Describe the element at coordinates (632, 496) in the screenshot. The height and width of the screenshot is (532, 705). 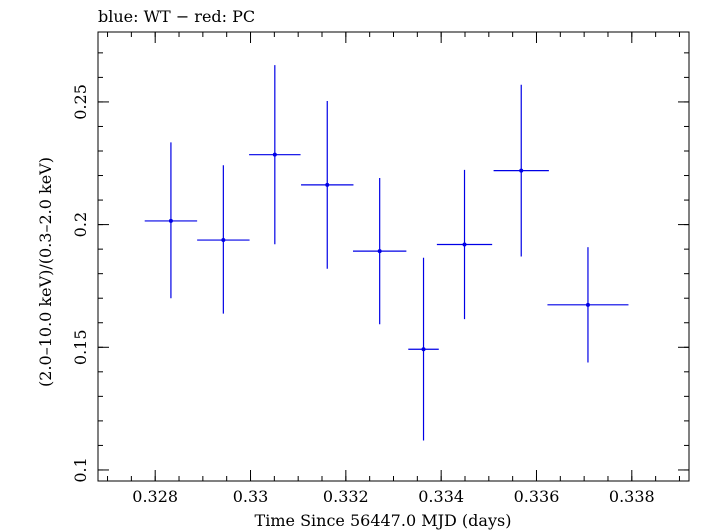
I see `x-tick-label: 0.338` at that location.